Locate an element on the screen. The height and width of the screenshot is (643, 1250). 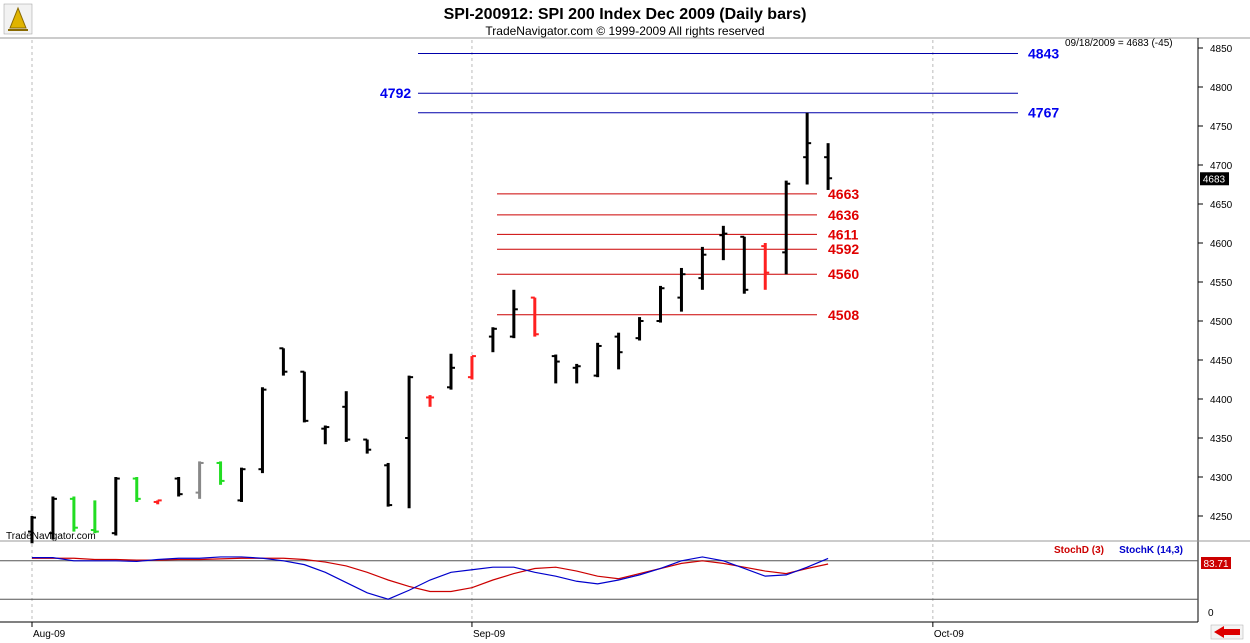
red-level-label-1: 4636 is located at coordinates (843, 215).